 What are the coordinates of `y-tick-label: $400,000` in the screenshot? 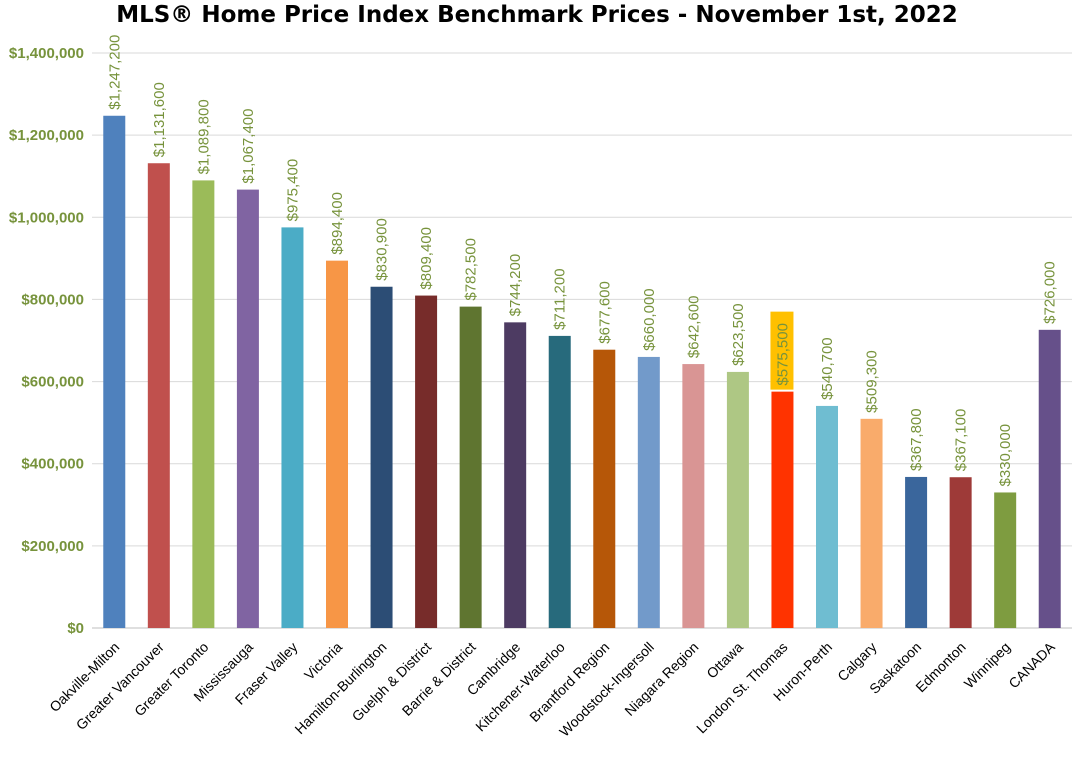 It's located at (52, 464).